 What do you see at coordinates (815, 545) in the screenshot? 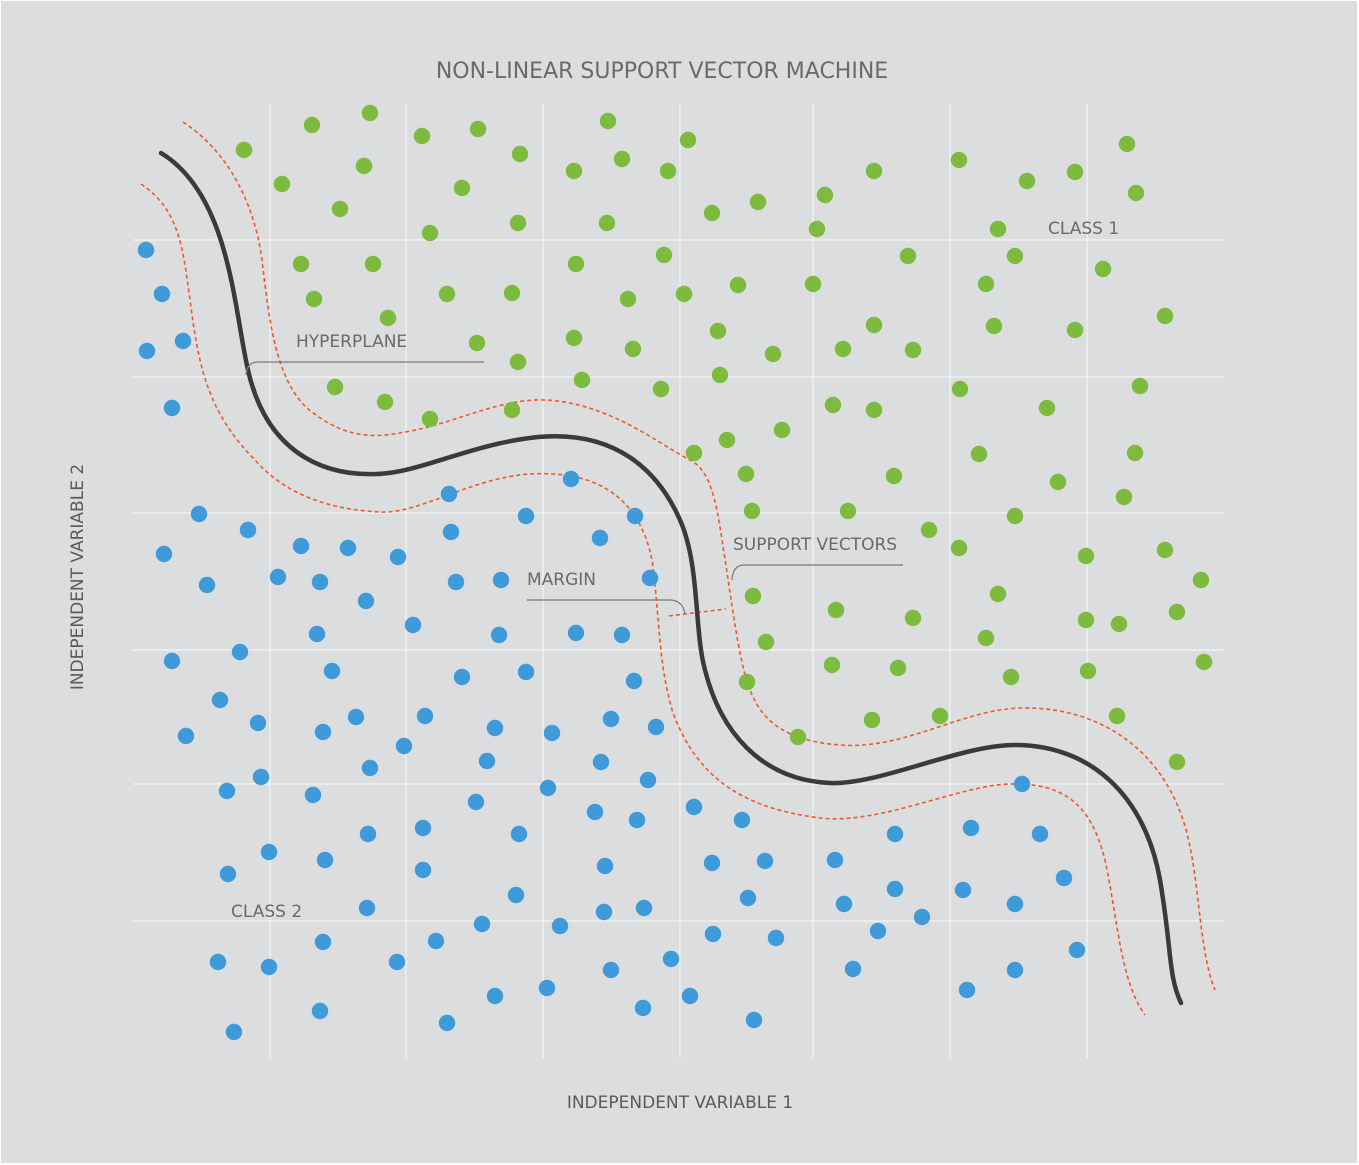
I see `support-vectors-annotation: SUPPORT VECTORS` at bounding box center [815, 545].